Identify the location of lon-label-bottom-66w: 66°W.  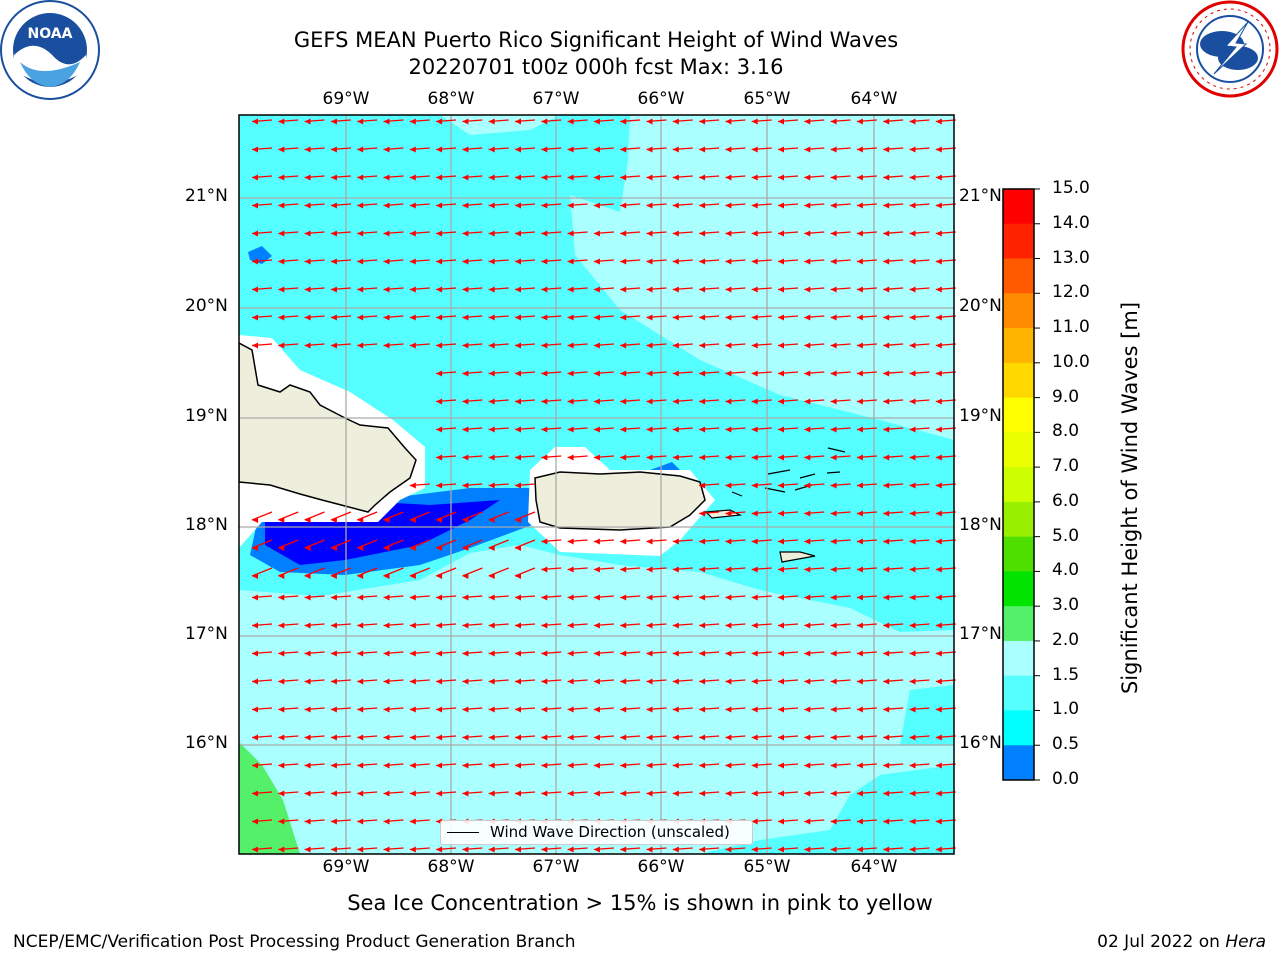
(661, 867).